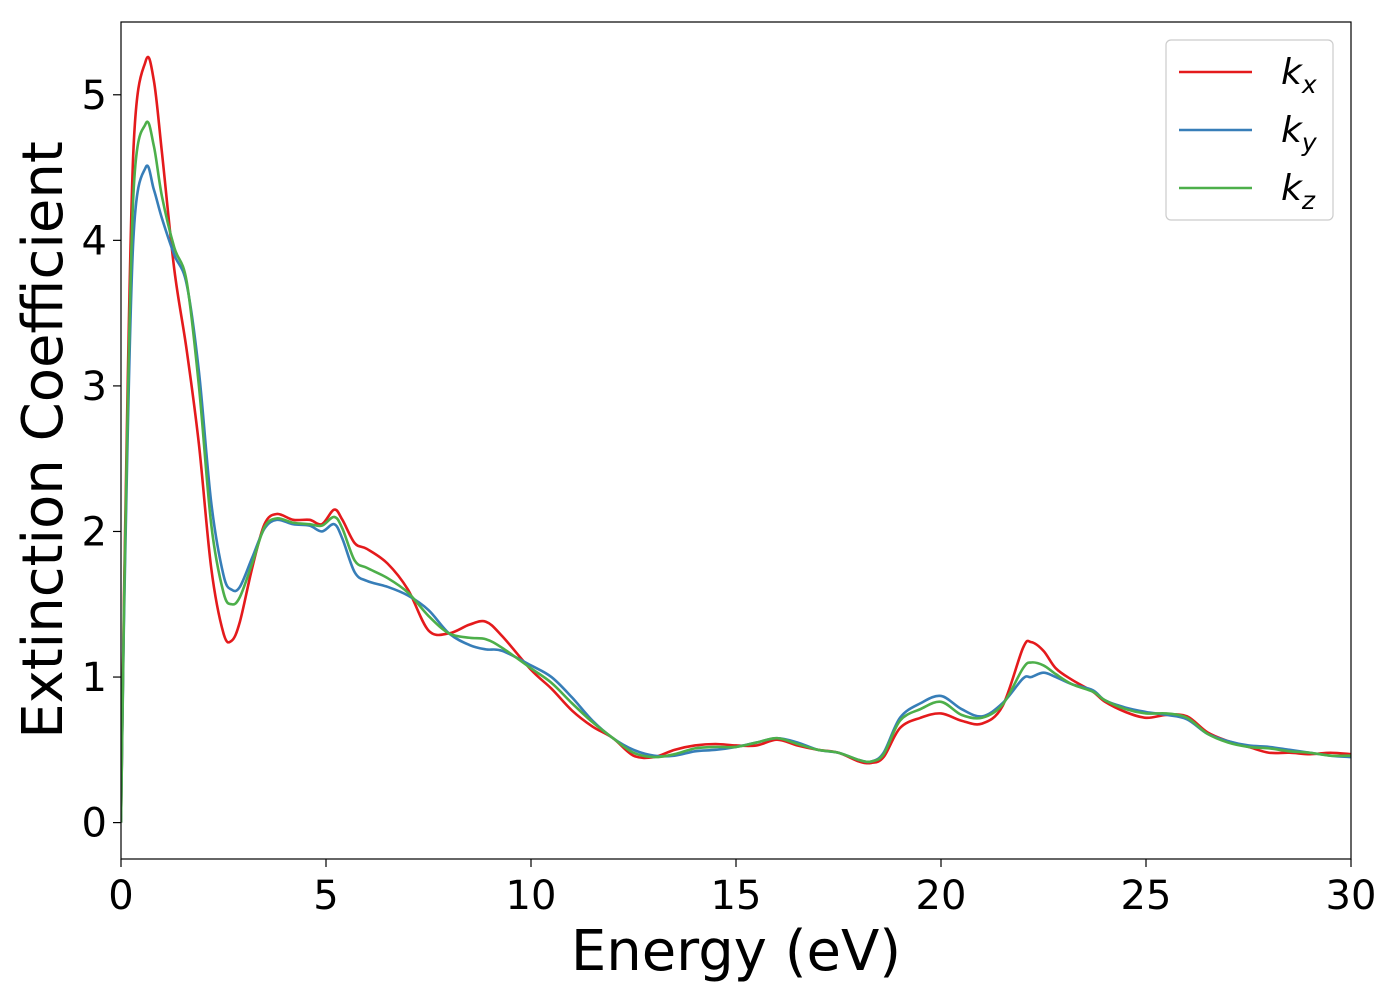 The height and width of the screenshot is (1000, 1400). Describe the element at coordinates (1309, 84) in the screenshot. I see `legend-label-subscript: x` at that location.